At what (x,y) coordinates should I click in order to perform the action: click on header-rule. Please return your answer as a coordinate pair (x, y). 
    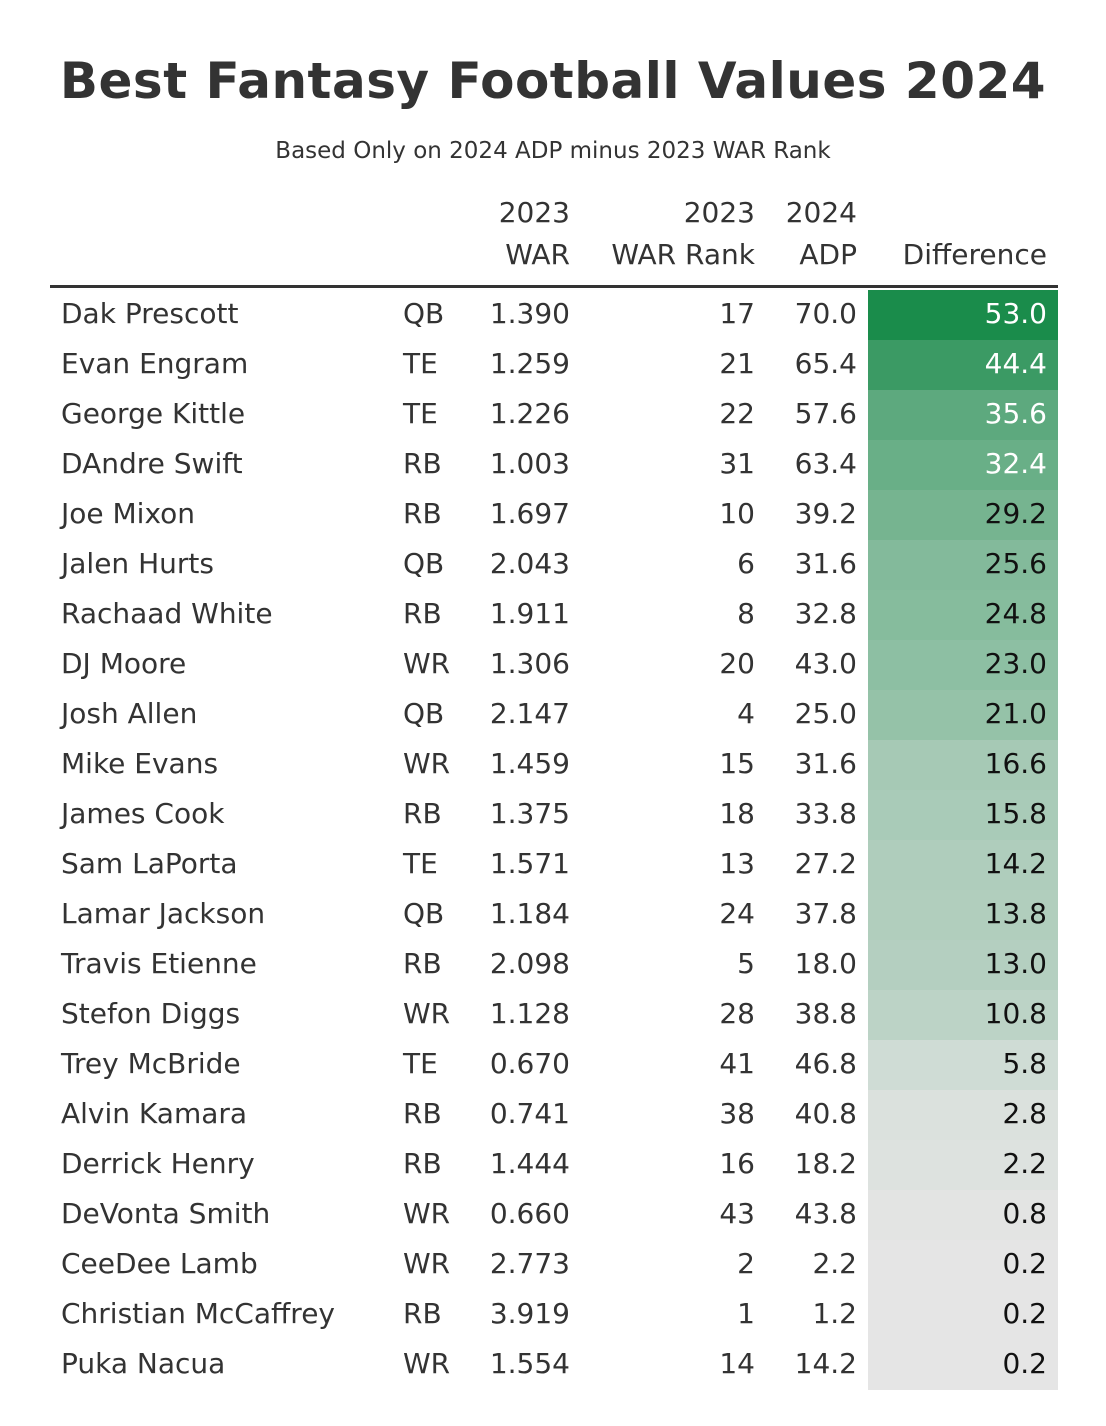
    Looking at the image, I should click on (554, 286).